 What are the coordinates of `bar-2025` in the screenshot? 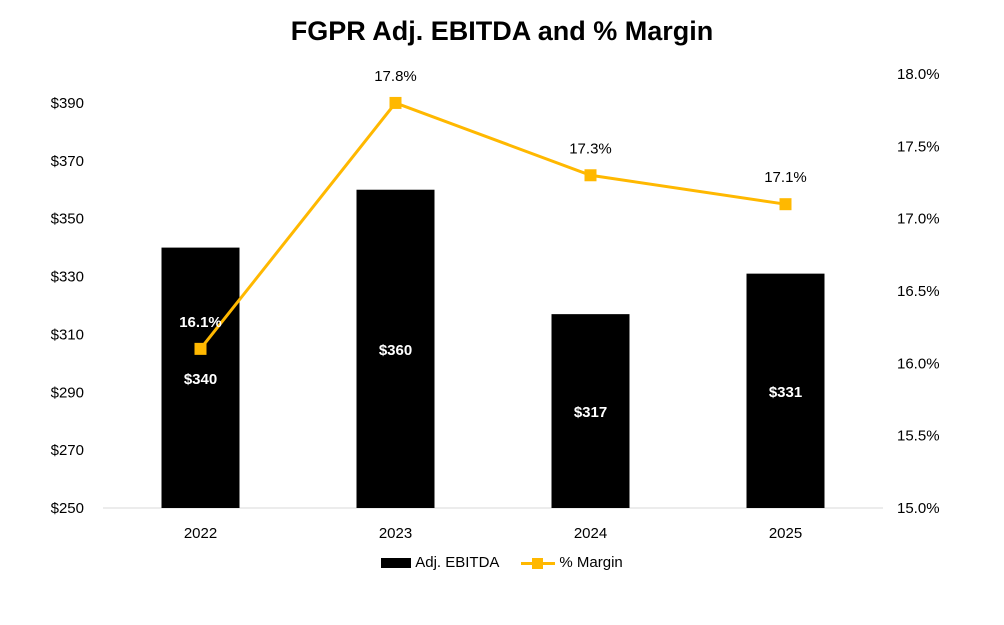 It's located at (785, 390).